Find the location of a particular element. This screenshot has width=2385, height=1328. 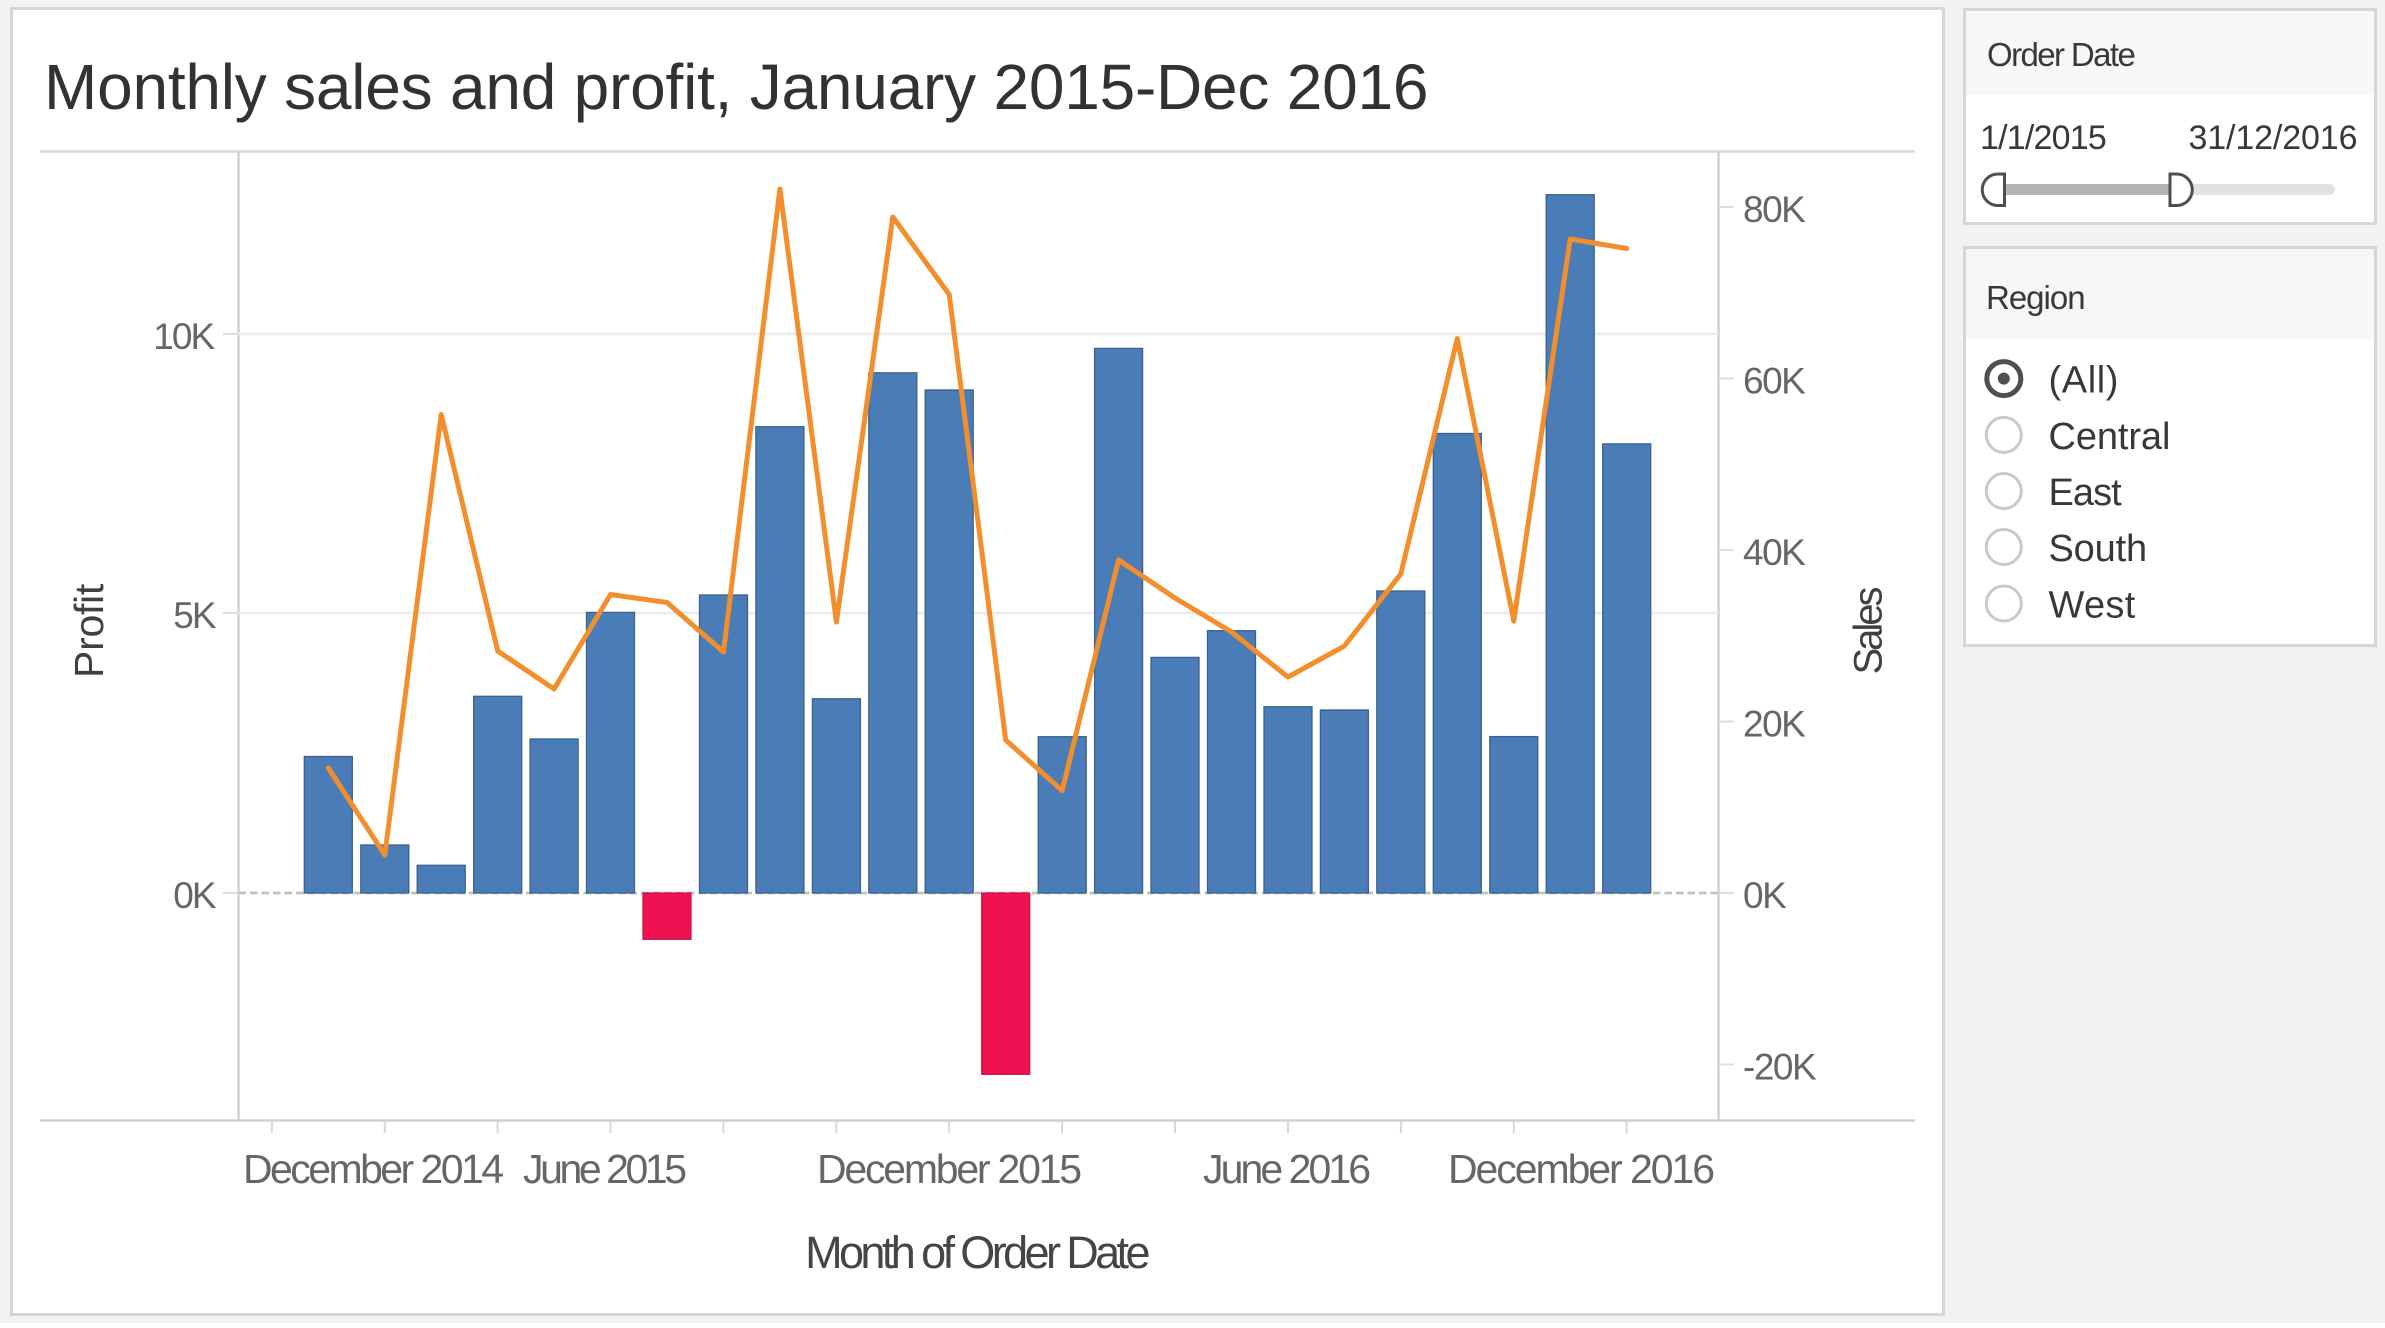

svg-text: -20K is located at coordinates (1780, 1067).